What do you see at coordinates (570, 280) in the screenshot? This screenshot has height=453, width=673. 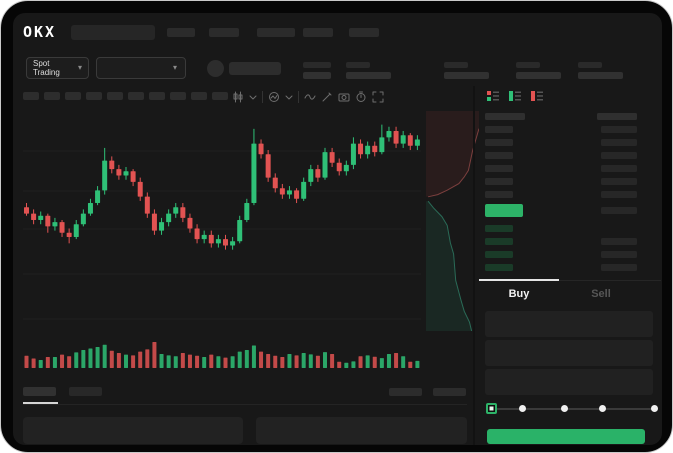 I see `trade-tabs-divider` at bounding box center [570, 280].